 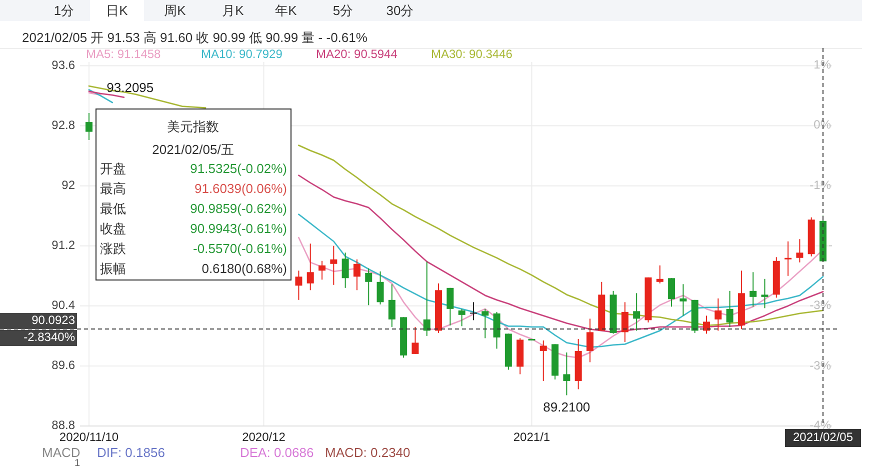 What do you see at coordinates (823, 65) in the screenshot?
I see `y2-tick-label: 1%` at bounding box center [823, 65].